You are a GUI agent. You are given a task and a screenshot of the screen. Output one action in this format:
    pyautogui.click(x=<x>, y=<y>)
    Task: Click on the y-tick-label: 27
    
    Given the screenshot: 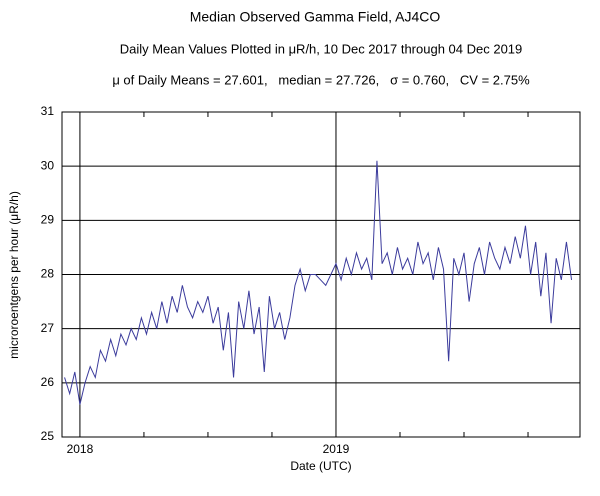 What is the action you would take?
    pyautogui.click(x=48, y=328)
    